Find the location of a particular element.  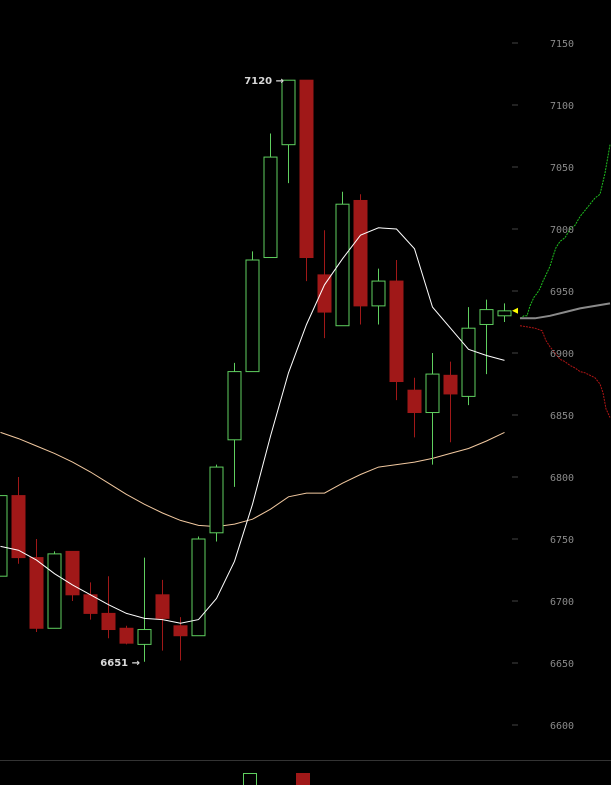

y-tick-label: 6650 is located at coordinates (562, 664).